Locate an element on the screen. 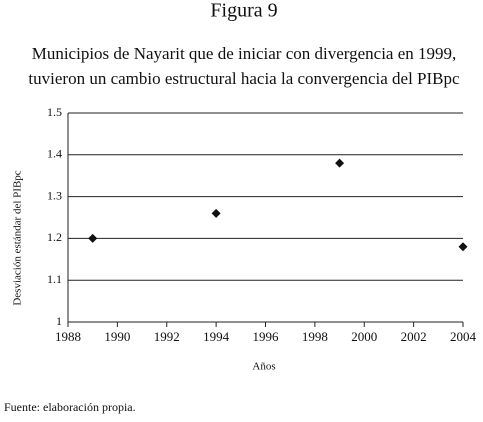 The width and height of the screenshot is (483, 422). y-tick-label: 1.4 is located at coordinates (54, 154).